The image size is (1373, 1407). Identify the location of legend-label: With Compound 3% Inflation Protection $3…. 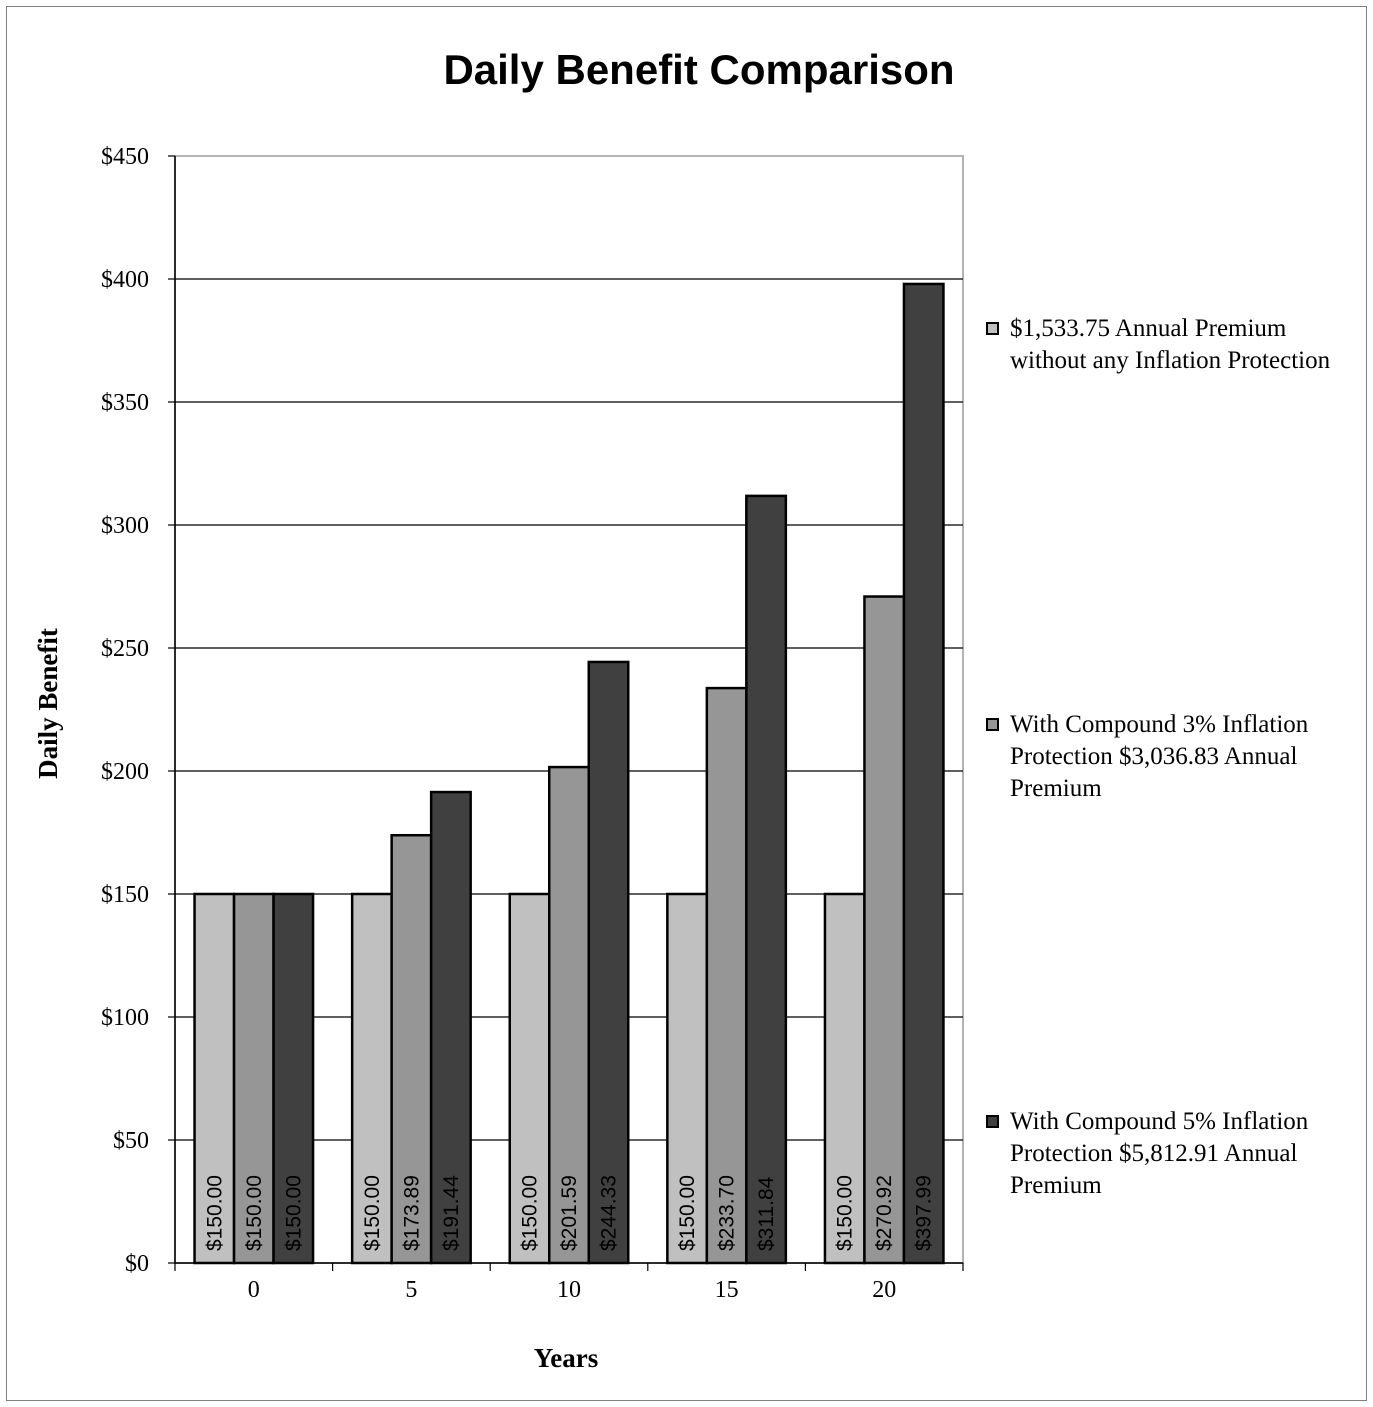
(1159, 756).